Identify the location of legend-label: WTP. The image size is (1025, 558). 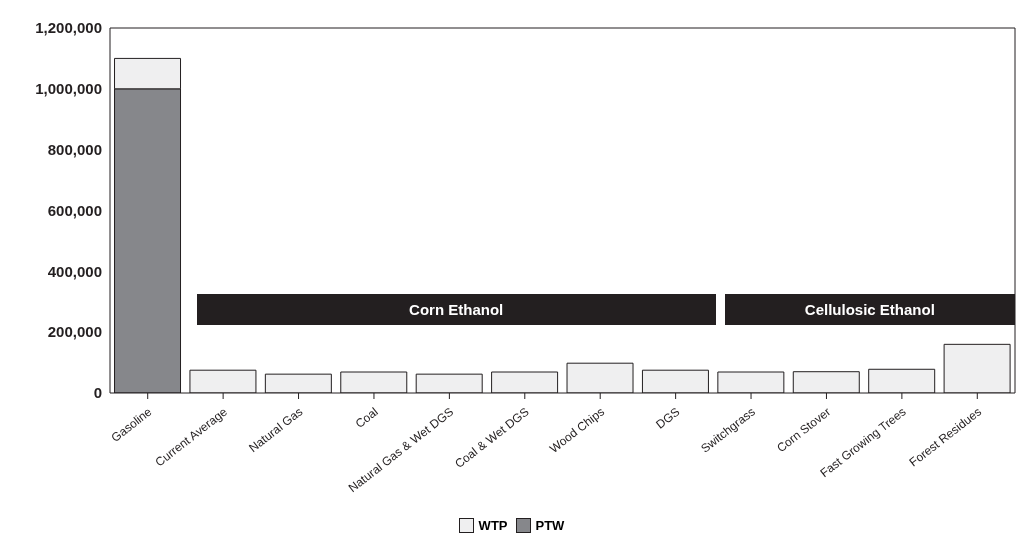
(492, 525).